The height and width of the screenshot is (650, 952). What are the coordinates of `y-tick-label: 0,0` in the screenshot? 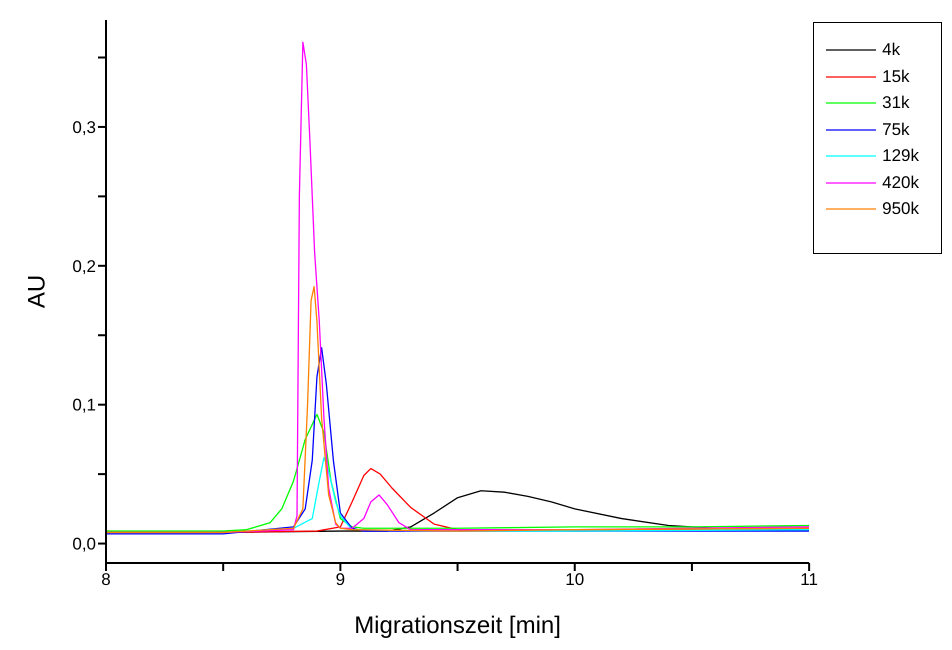 It's located at (84, 544).